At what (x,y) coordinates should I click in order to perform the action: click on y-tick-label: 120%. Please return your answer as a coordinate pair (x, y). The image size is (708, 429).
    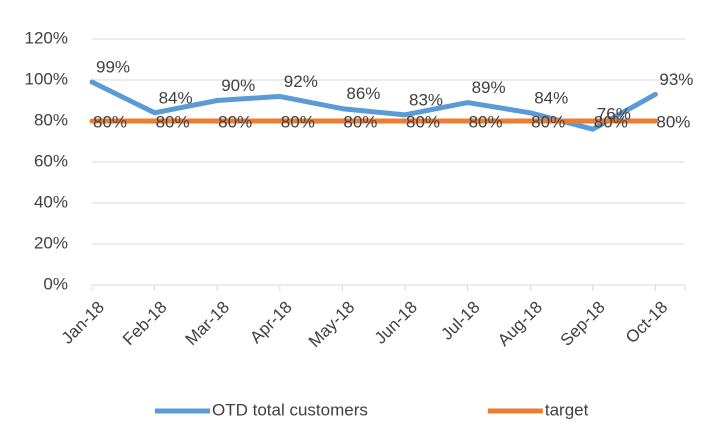
    Looking at the image, I should click on (46, 37).